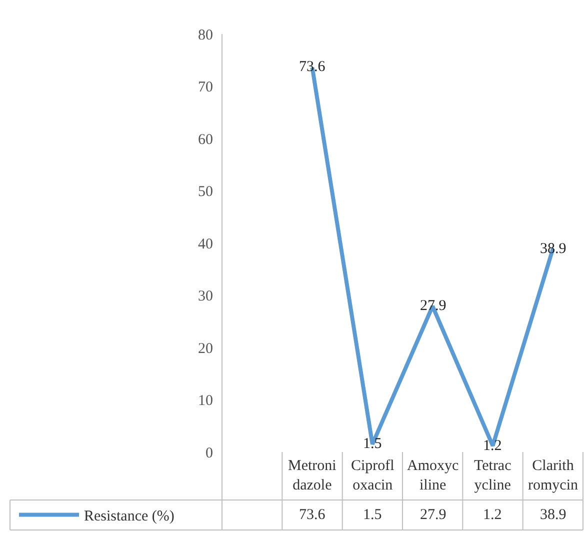  I want to click on annotation: 73.6, so click(312, 67).